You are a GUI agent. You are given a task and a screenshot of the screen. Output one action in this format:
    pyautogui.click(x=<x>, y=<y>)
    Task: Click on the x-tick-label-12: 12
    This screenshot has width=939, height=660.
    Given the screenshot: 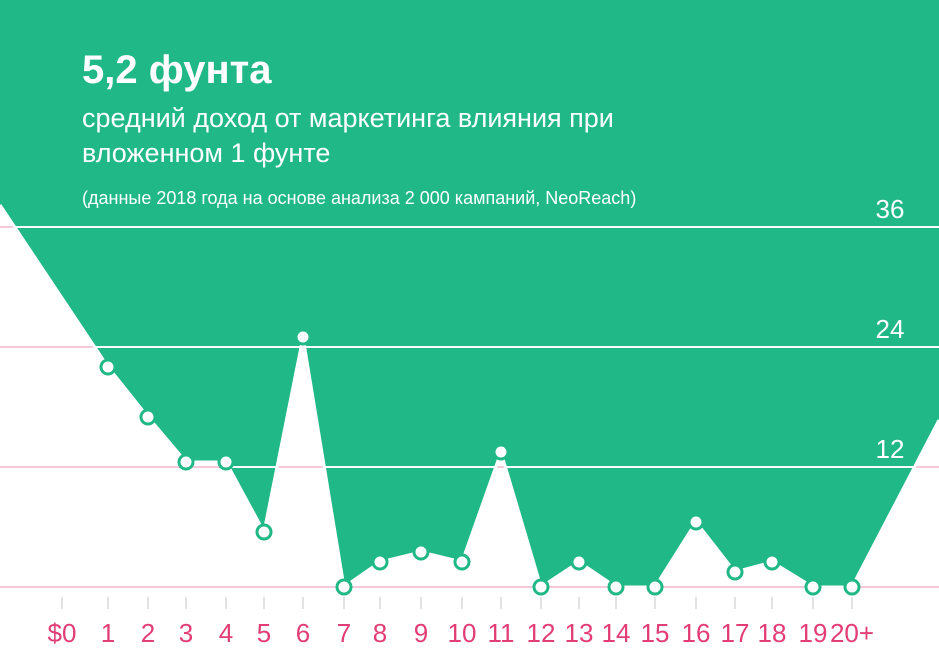 What is the action you would take?
    pyautogui.click(x=541, y=633)
    